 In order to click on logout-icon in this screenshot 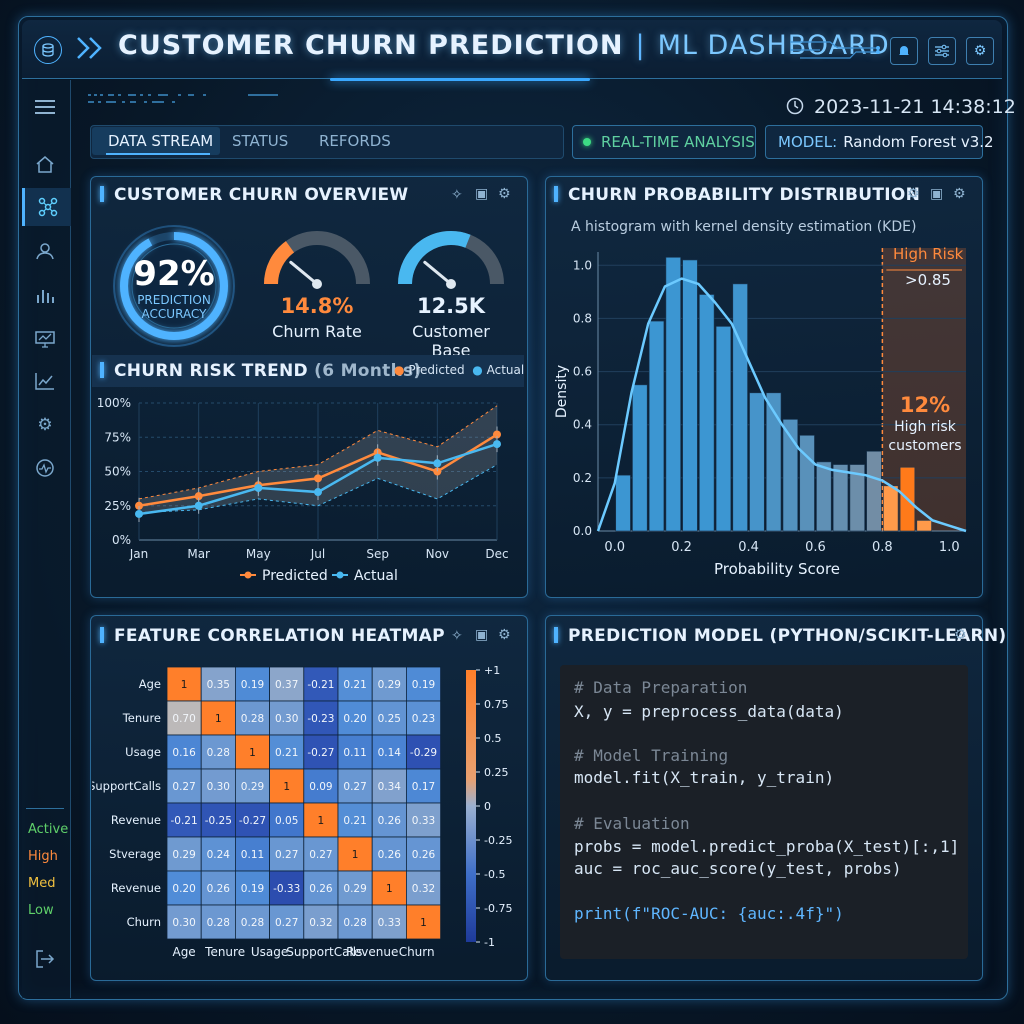, I will do `click(45, 959)`.